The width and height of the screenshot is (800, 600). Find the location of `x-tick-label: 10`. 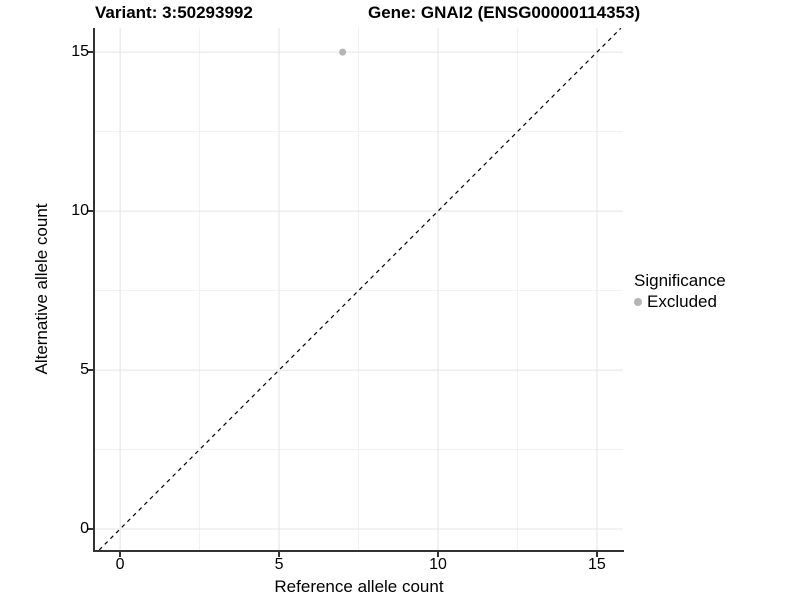

x-tick-label: 10 is located at coordinates (438, 564).